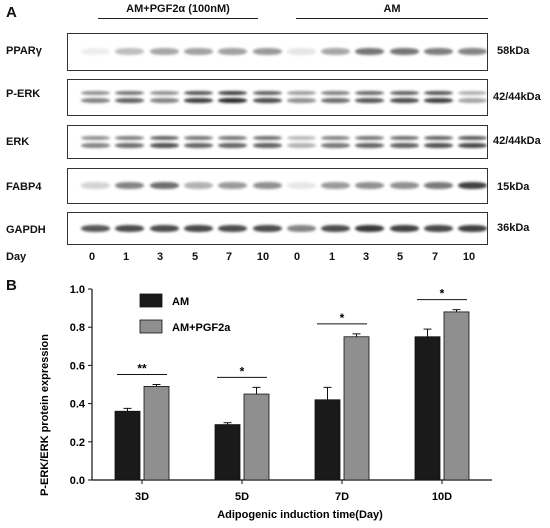  Describe the element at coordinates (517, 97) in the screenshot. I see `blot-size-p-erk: 42/44kDa` at that location.